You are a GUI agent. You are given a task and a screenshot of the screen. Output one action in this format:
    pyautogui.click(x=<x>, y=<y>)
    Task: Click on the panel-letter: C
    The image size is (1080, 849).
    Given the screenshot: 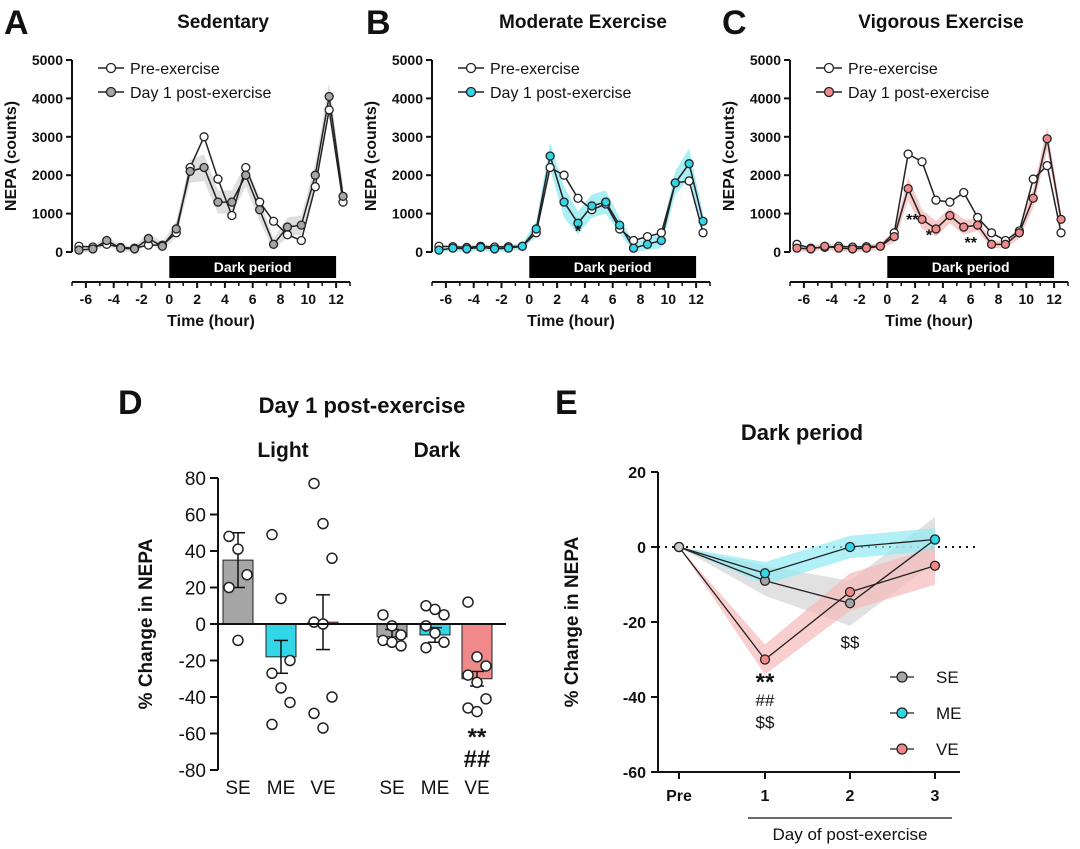 What is the action you would take?
    pyautogui.click(x=734, y=23)
    